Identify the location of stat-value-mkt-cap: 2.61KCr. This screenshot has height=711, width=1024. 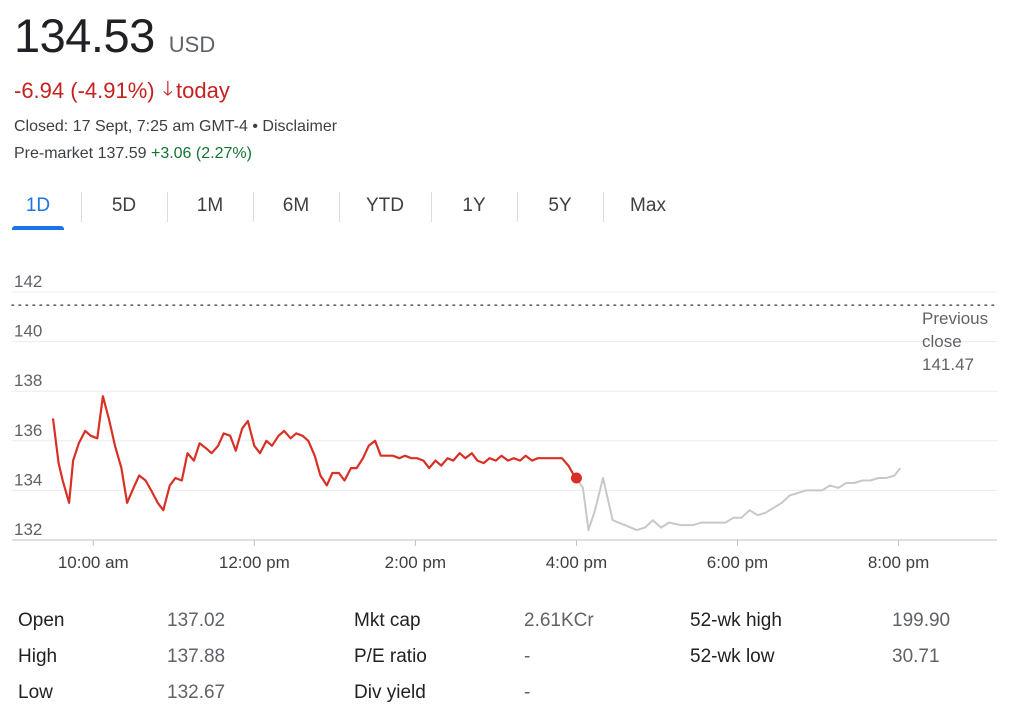
(559, 620).